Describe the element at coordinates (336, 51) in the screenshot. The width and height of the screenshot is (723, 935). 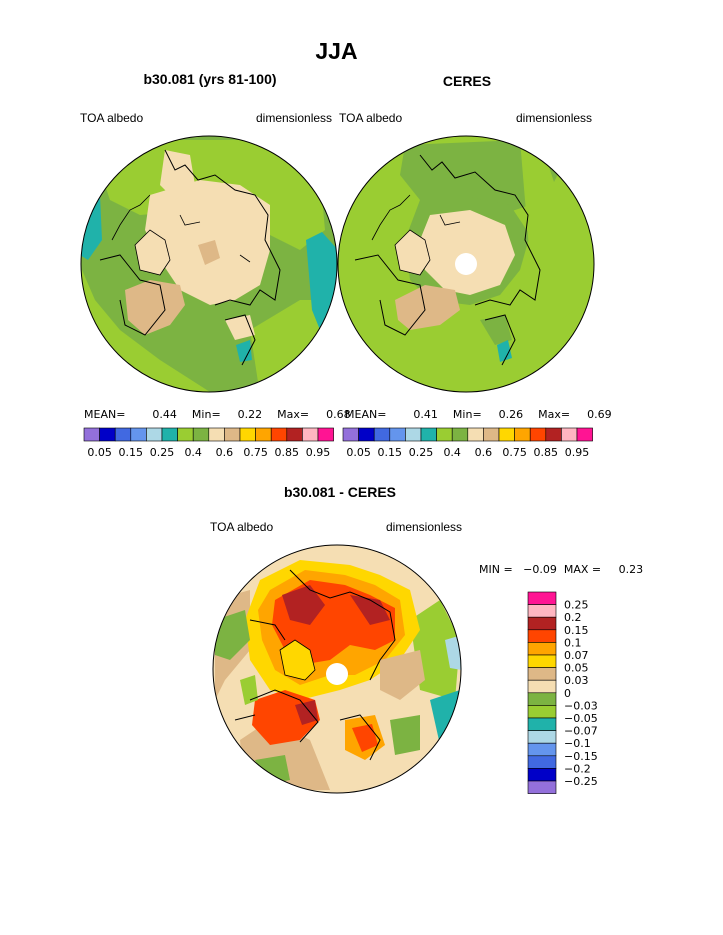
I see `page-title: JJA` at that location.